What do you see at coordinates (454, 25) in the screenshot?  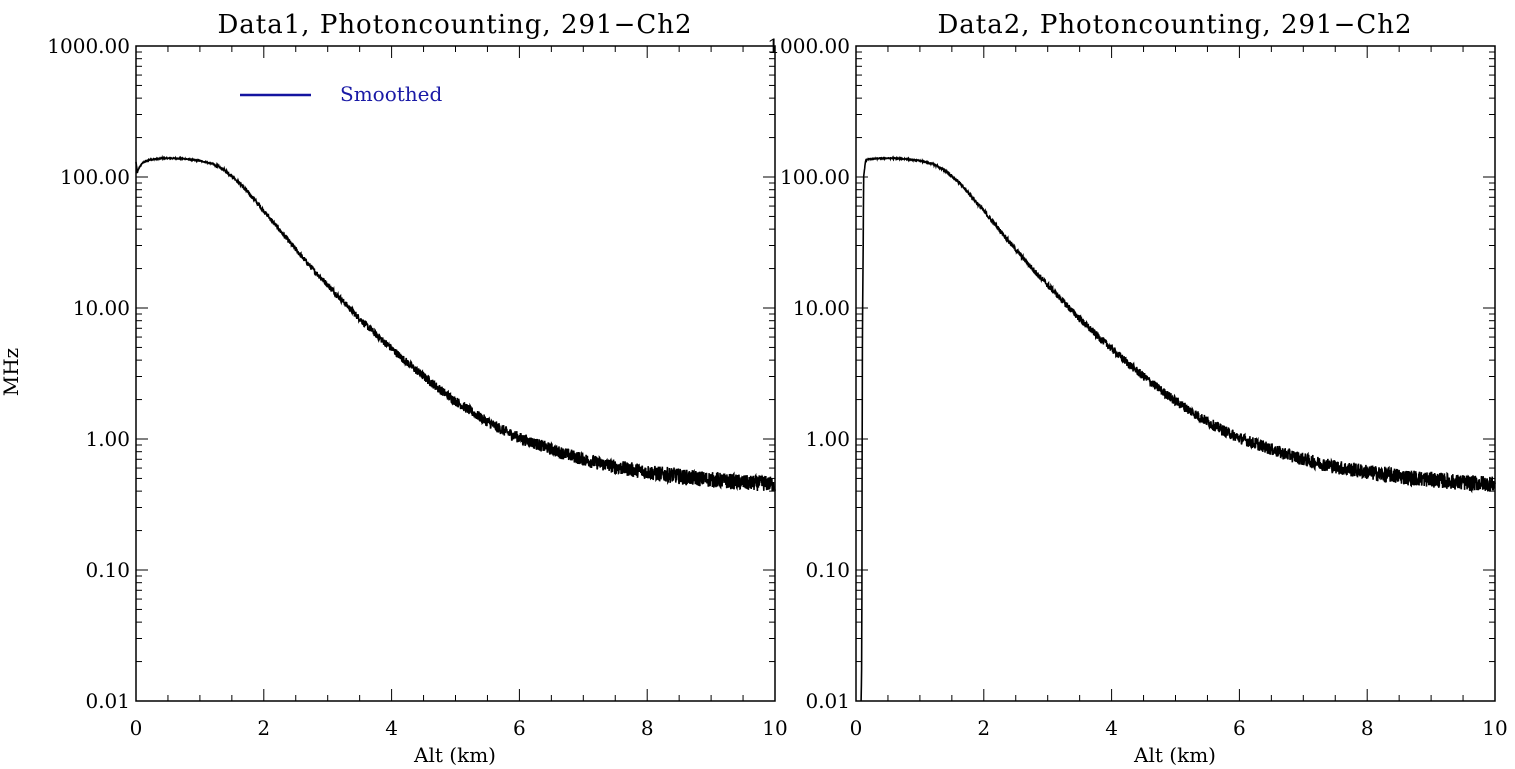 I see `chart-title: Data1, Photoncounting, 291−Ch2` at bounding box center [454, 25].